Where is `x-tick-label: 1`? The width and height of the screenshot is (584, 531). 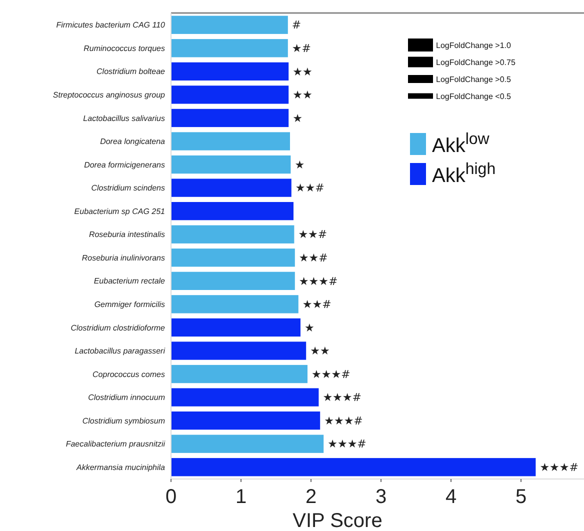 x-tick-label: 1 is located at coordinates (241, 497).